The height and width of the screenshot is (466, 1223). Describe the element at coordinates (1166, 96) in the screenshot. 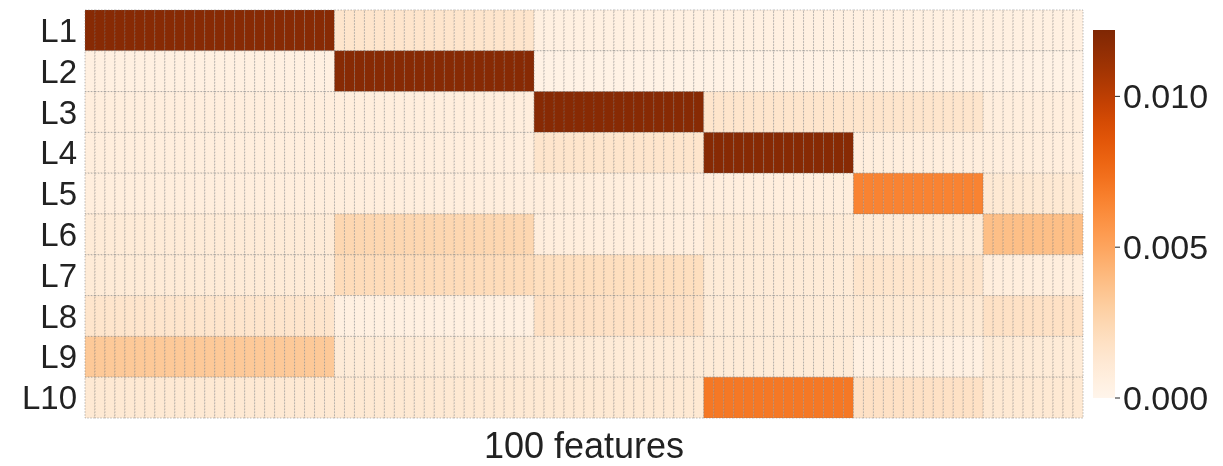

I see `color-bar-label: 0.010` at that location.